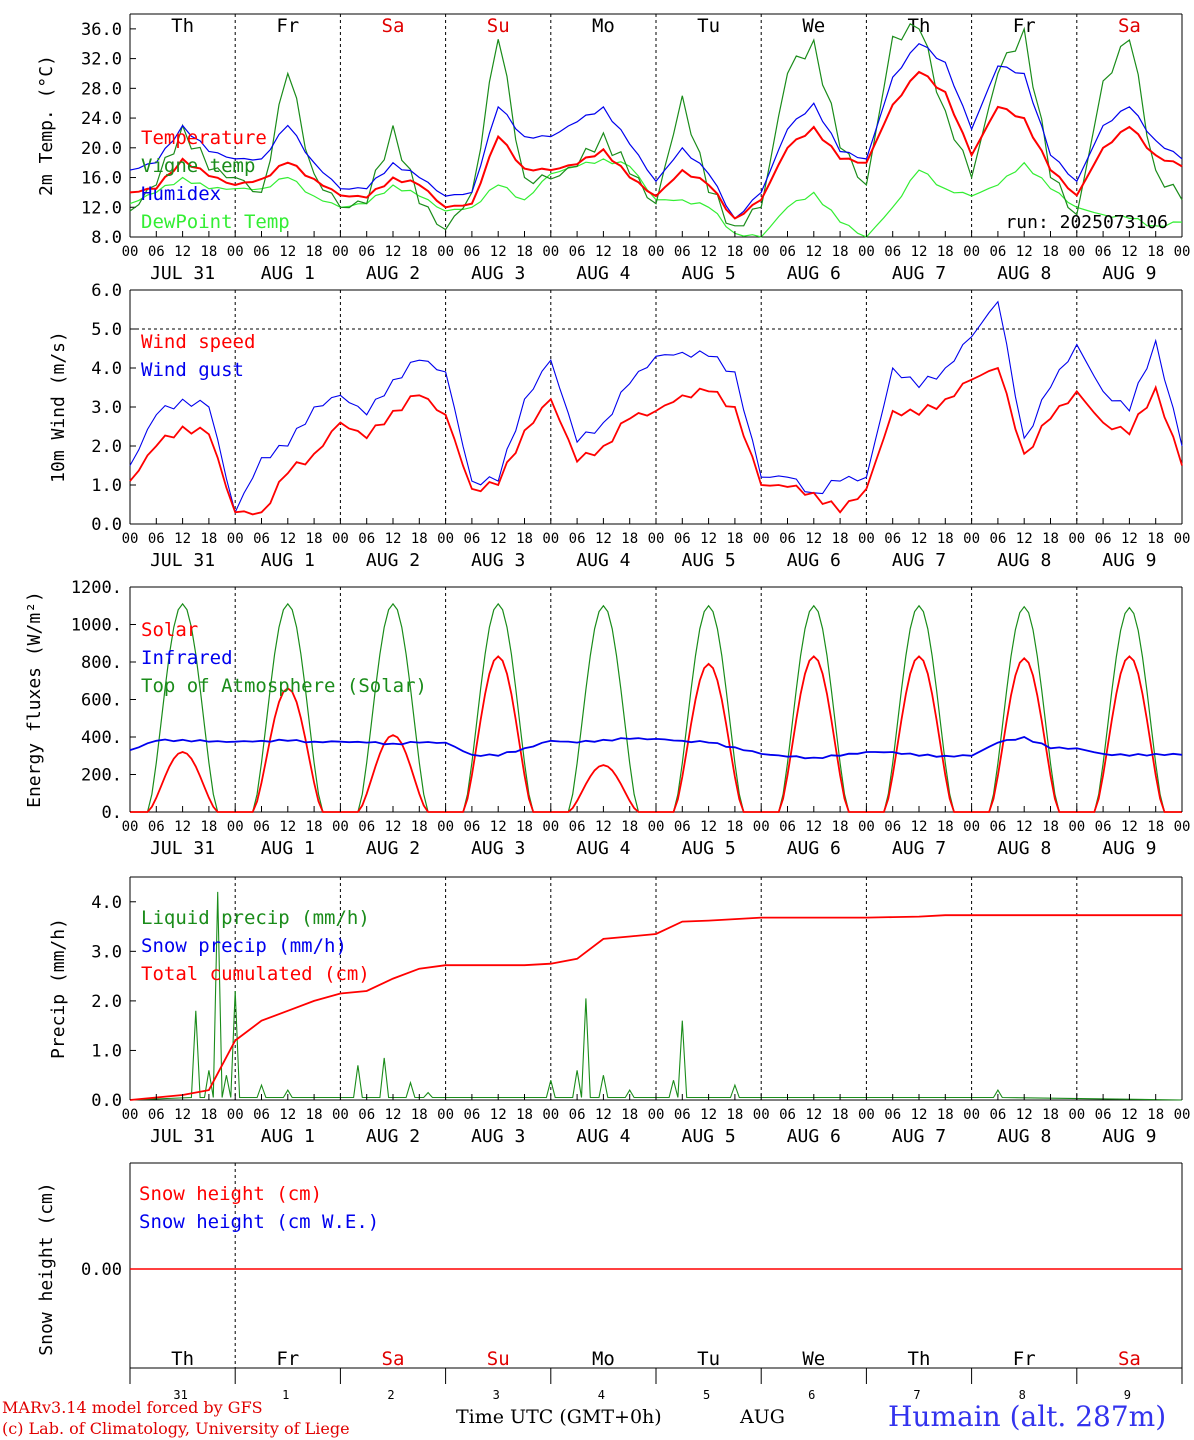  Describe the element at coordinates (101, 179) in the screenshot. I see `y-tick-label: 16.0` at that location.